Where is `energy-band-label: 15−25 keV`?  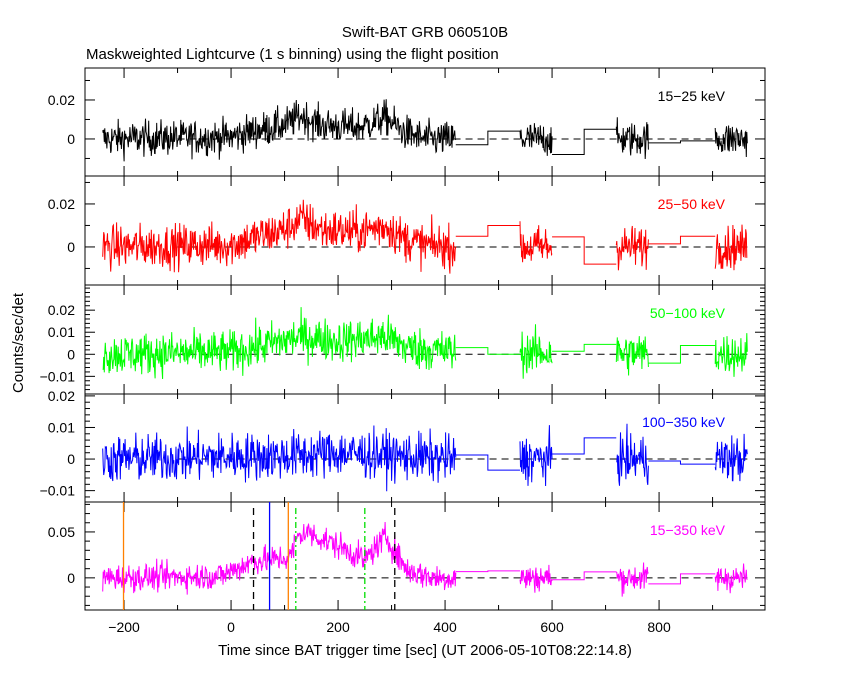 energy-band-label: 15−25 keV is located at coordinates (692, 96).